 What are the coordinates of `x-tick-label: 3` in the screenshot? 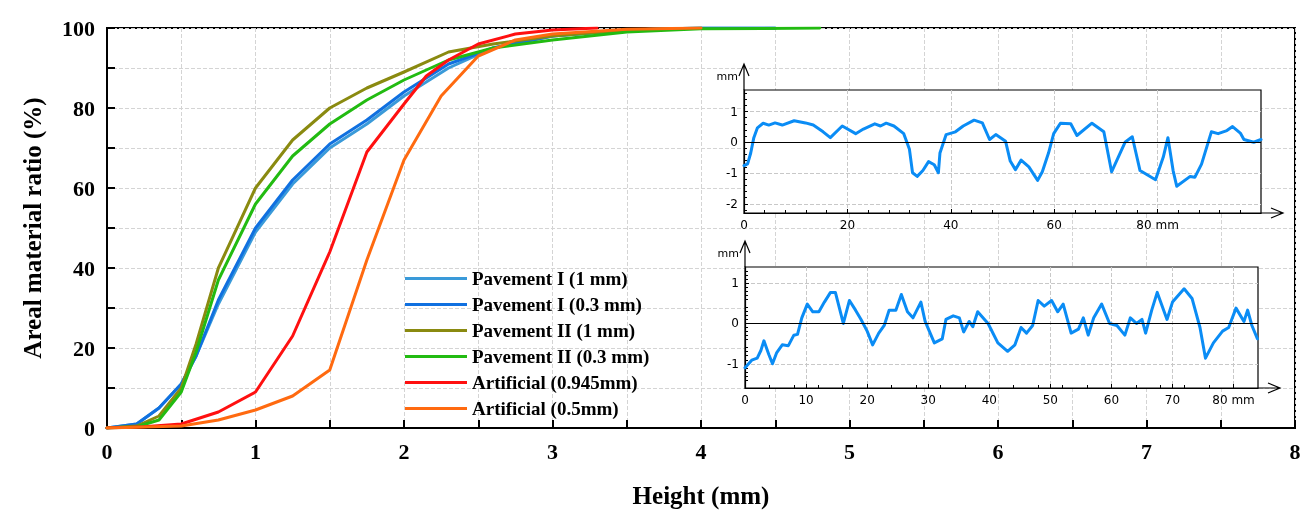 It's located at (552, 451).